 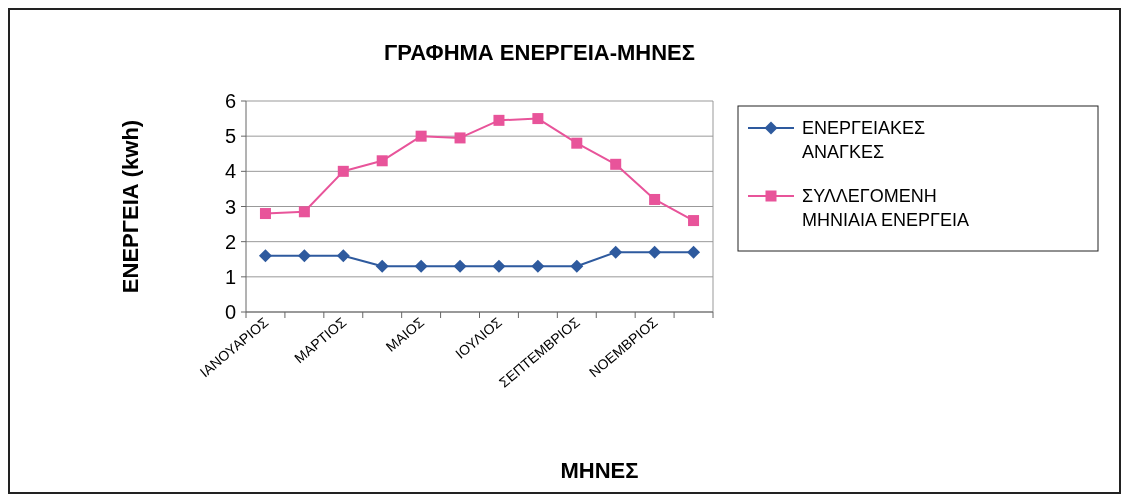 I want to click on x-axis-title: ΜΗΝΕΣ, so click(x=599, y=470).